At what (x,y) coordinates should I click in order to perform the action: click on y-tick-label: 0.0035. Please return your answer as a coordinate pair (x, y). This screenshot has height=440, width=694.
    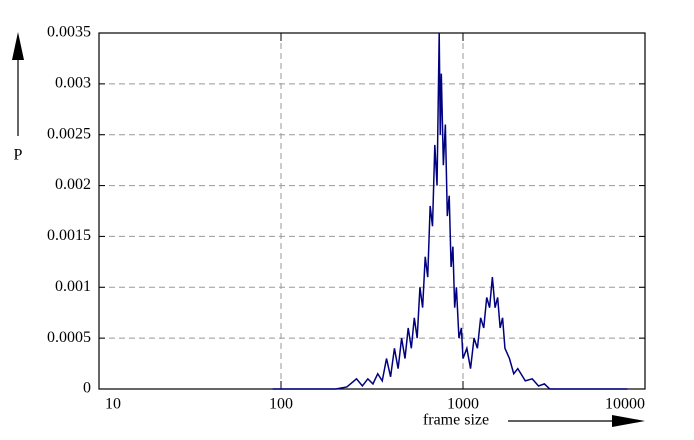
    Looking at the image, I should click on (69, 32).